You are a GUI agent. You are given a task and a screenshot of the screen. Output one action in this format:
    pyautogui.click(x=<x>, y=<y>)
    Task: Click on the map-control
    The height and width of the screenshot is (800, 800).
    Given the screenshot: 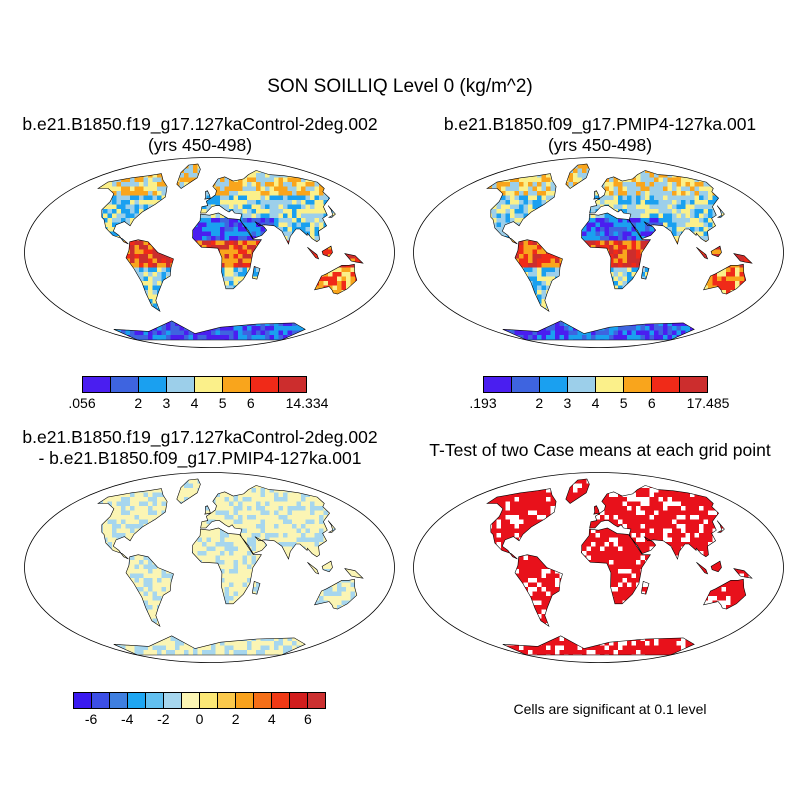 What is the action you would take?
    pyautogui.click(x=209, y=252)
    